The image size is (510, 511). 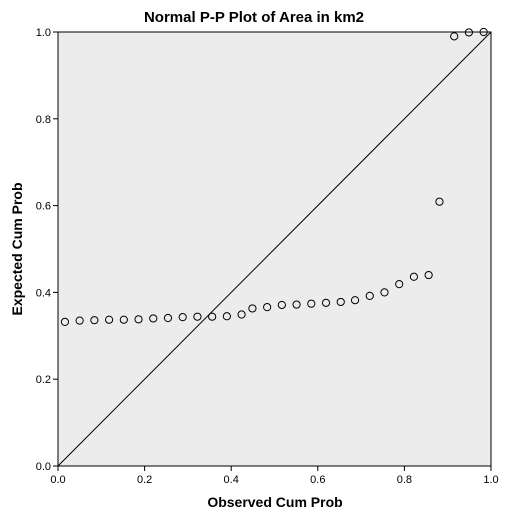 What do you see at coordinates (43, 33) in the screenshot?
I see `y-tick-label: 1.0` at bounding box center [43, 33].